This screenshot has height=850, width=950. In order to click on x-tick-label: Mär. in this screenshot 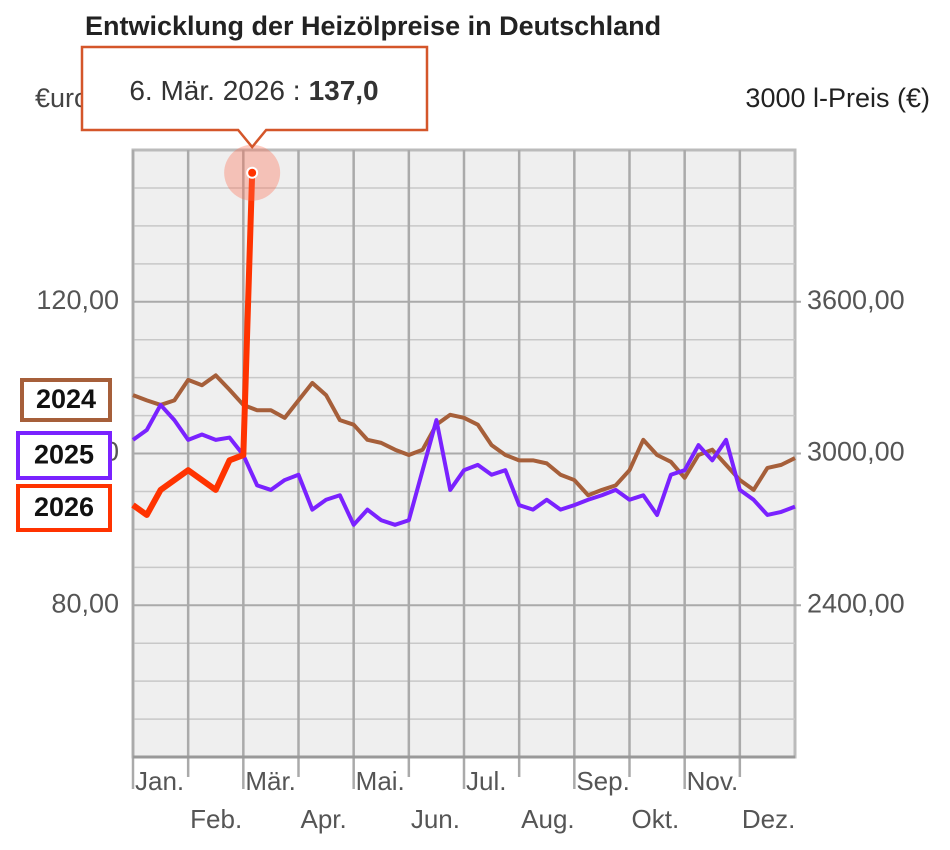, I will do `click(270, 781)`.